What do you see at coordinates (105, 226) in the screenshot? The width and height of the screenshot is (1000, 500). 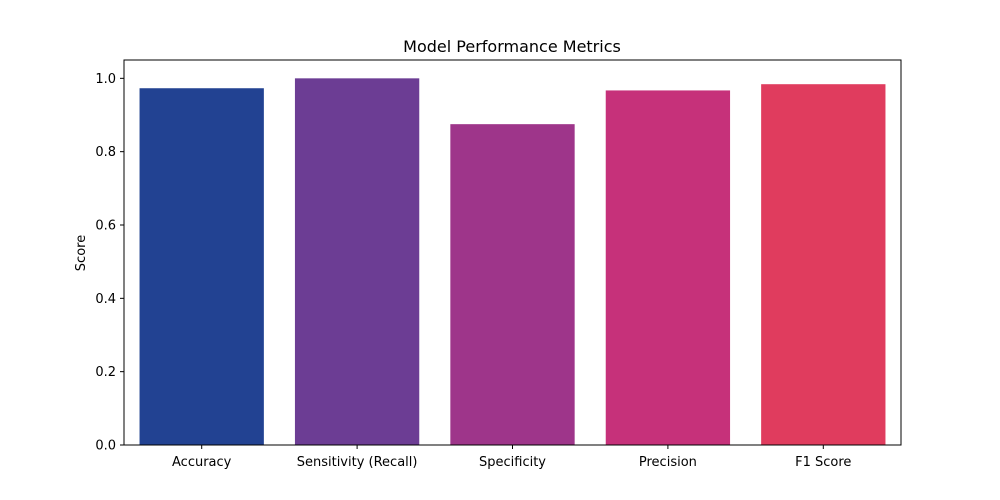 I see `y-tick-label: 0.6` at bounding box center [105, 226].